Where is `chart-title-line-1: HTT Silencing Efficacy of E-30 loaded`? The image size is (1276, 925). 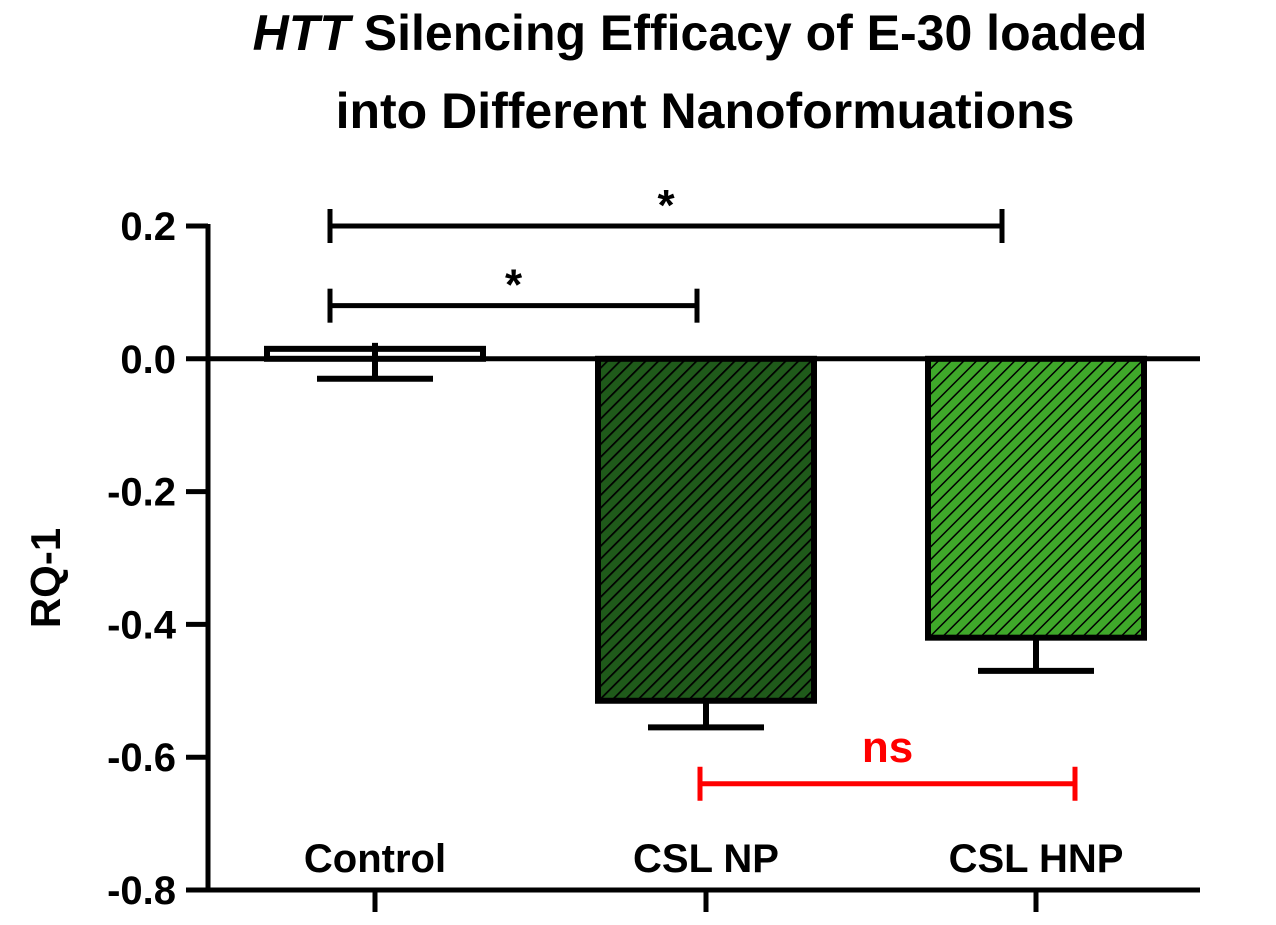 chart-title-line-1: HTT Silencing Efficacy of E-30 loaded is located at coordinates (700, 33).